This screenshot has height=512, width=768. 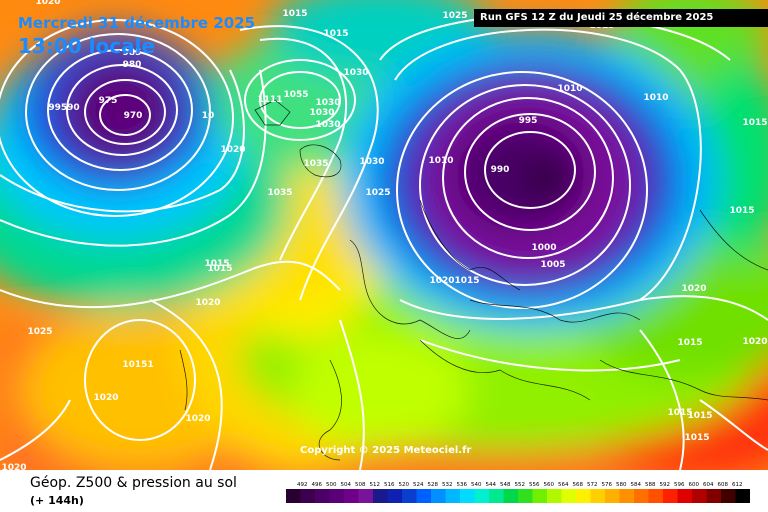 I want to click on isobar-label: 1055, so click(x=295, y=95).